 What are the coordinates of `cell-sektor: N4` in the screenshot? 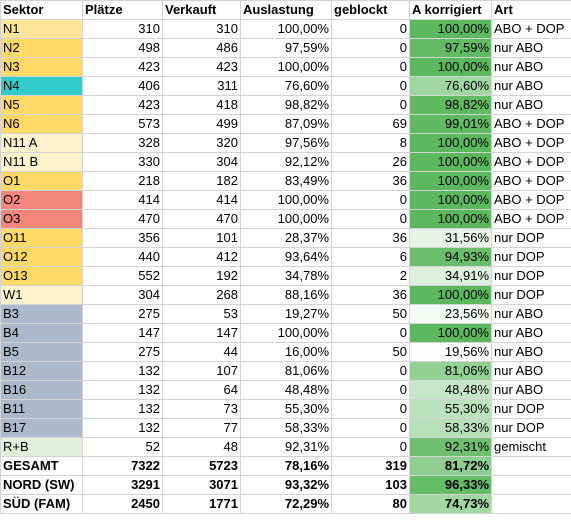 It's located at (41, 86).